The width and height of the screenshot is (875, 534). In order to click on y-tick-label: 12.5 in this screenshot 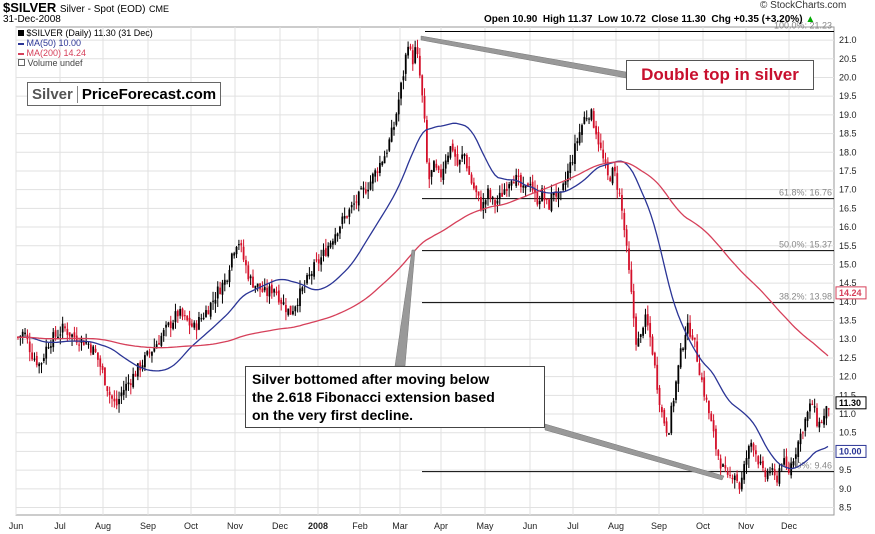, I will do `click(848, 358)`.